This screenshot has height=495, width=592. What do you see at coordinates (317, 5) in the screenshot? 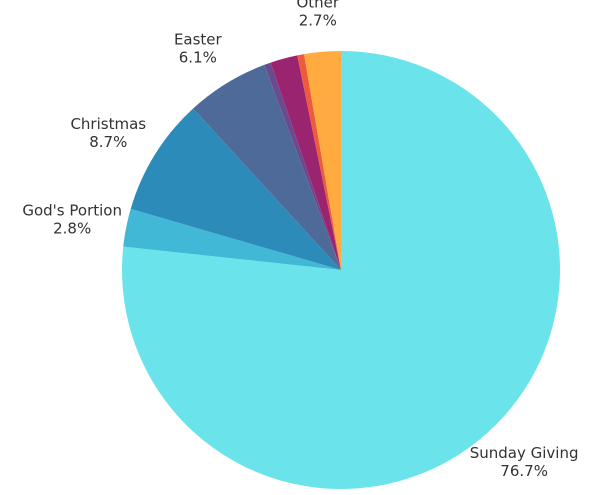
I see `slice-label: Other` at bounding box center [317, 5].